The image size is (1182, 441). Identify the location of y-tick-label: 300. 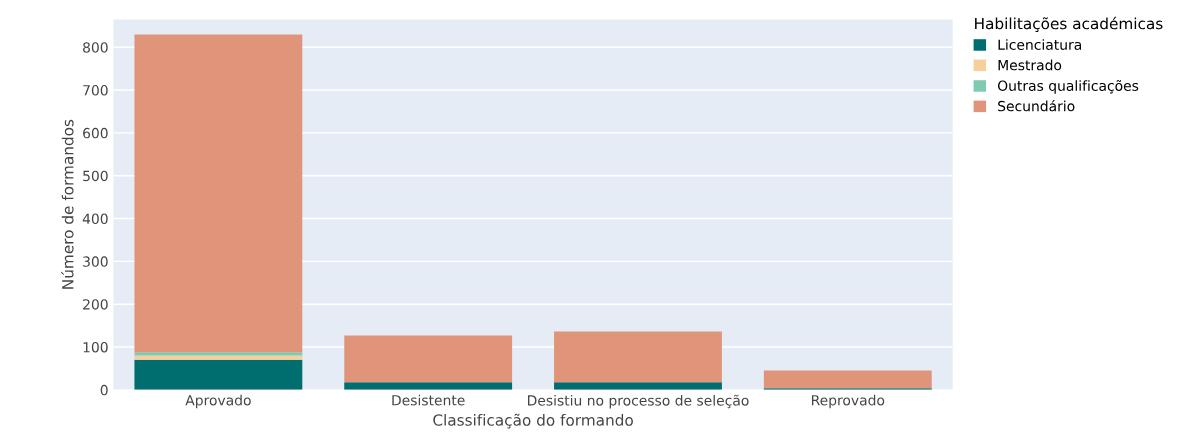
(95, 261).